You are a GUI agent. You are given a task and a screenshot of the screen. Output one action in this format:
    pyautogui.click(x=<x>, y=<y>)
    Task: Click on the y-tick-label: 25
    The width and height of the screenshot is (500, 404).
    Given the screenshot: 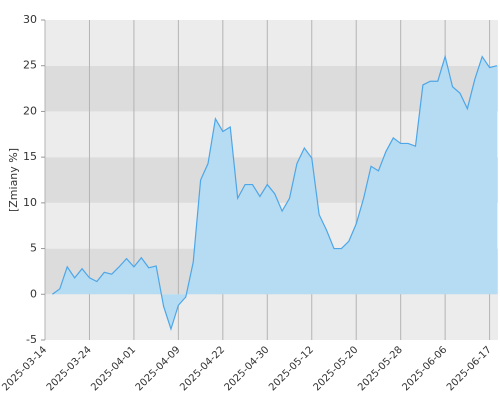 What is the action you would take?
    pyautogui.click(x=30, y=65)
    